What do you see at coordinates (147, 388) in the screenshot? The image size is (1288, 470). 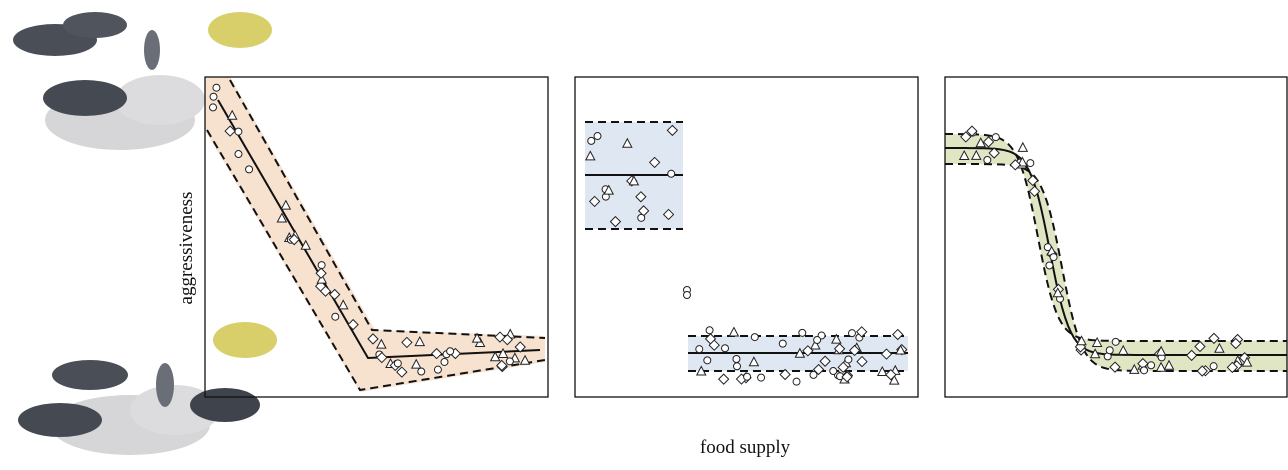 I see `fish-illustration-bottom` at bounding box center [147, 388].